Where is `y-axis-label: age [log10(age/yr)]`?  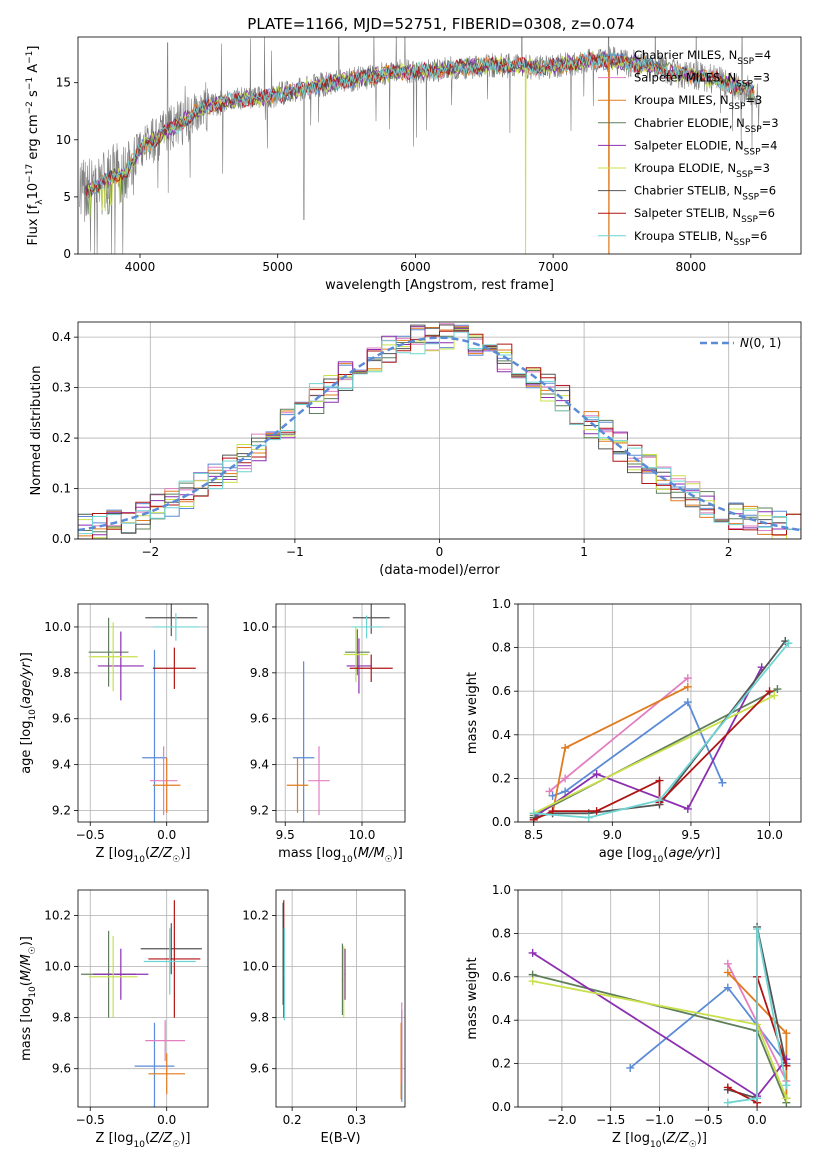
y-axis-label: age [log10(age/yr)] is located at coordinates (28, 713).